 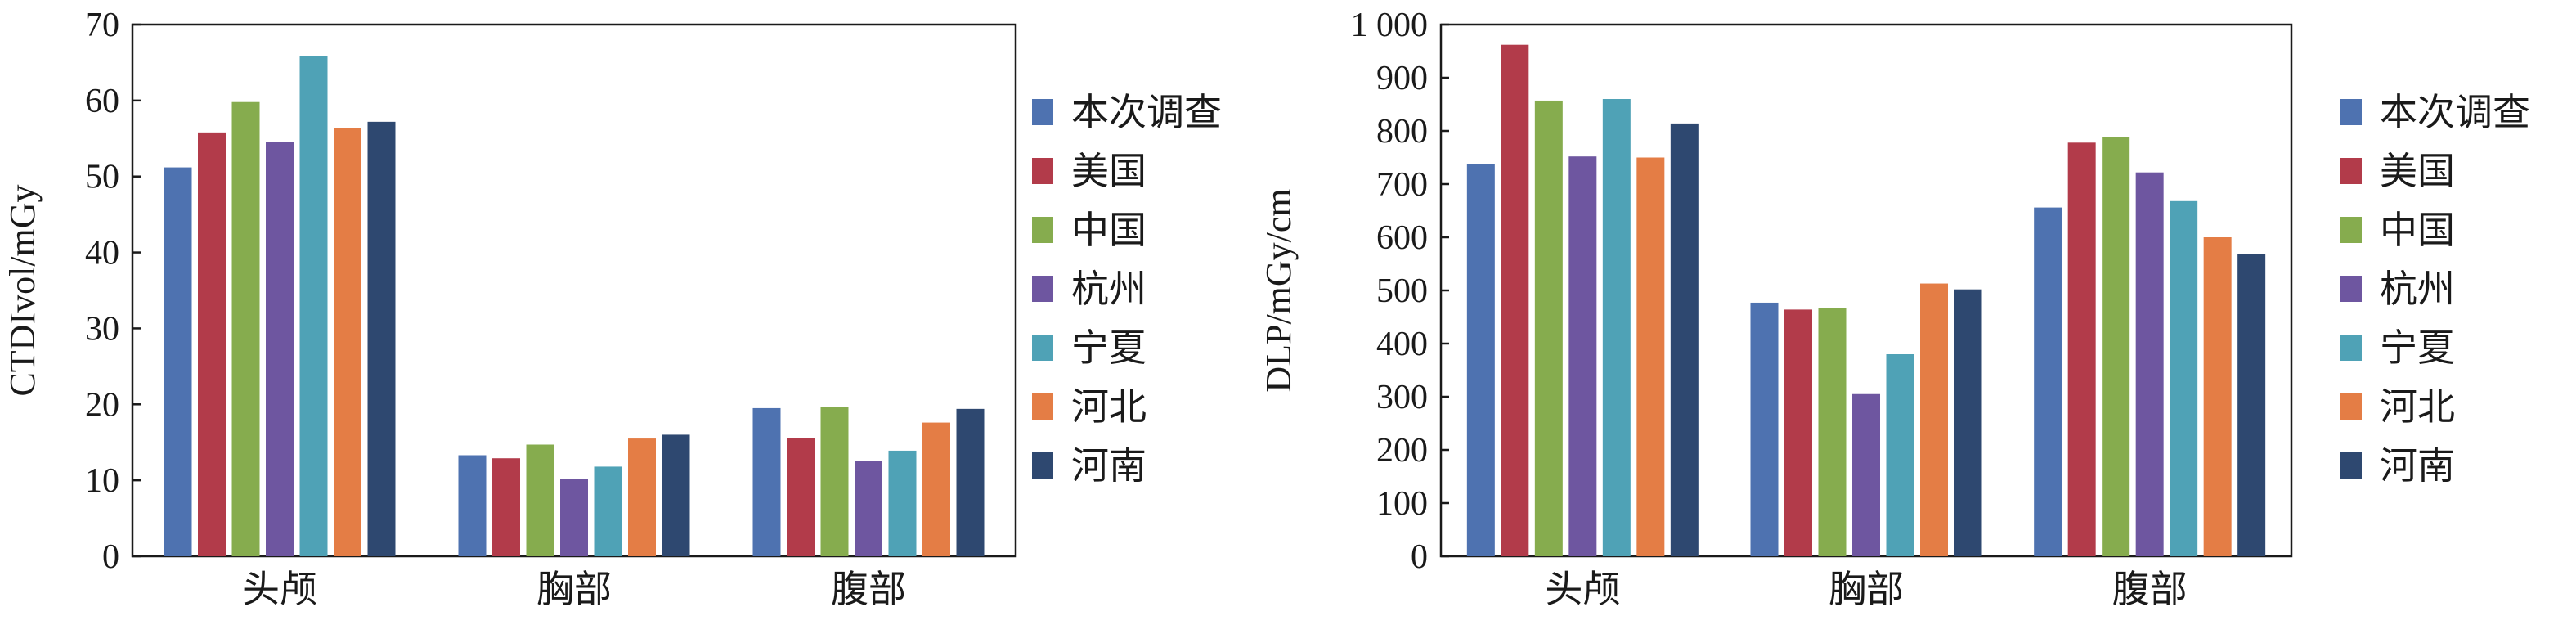 I want to click on y-tick-label: 1 000, so click(x=1390, y=25).